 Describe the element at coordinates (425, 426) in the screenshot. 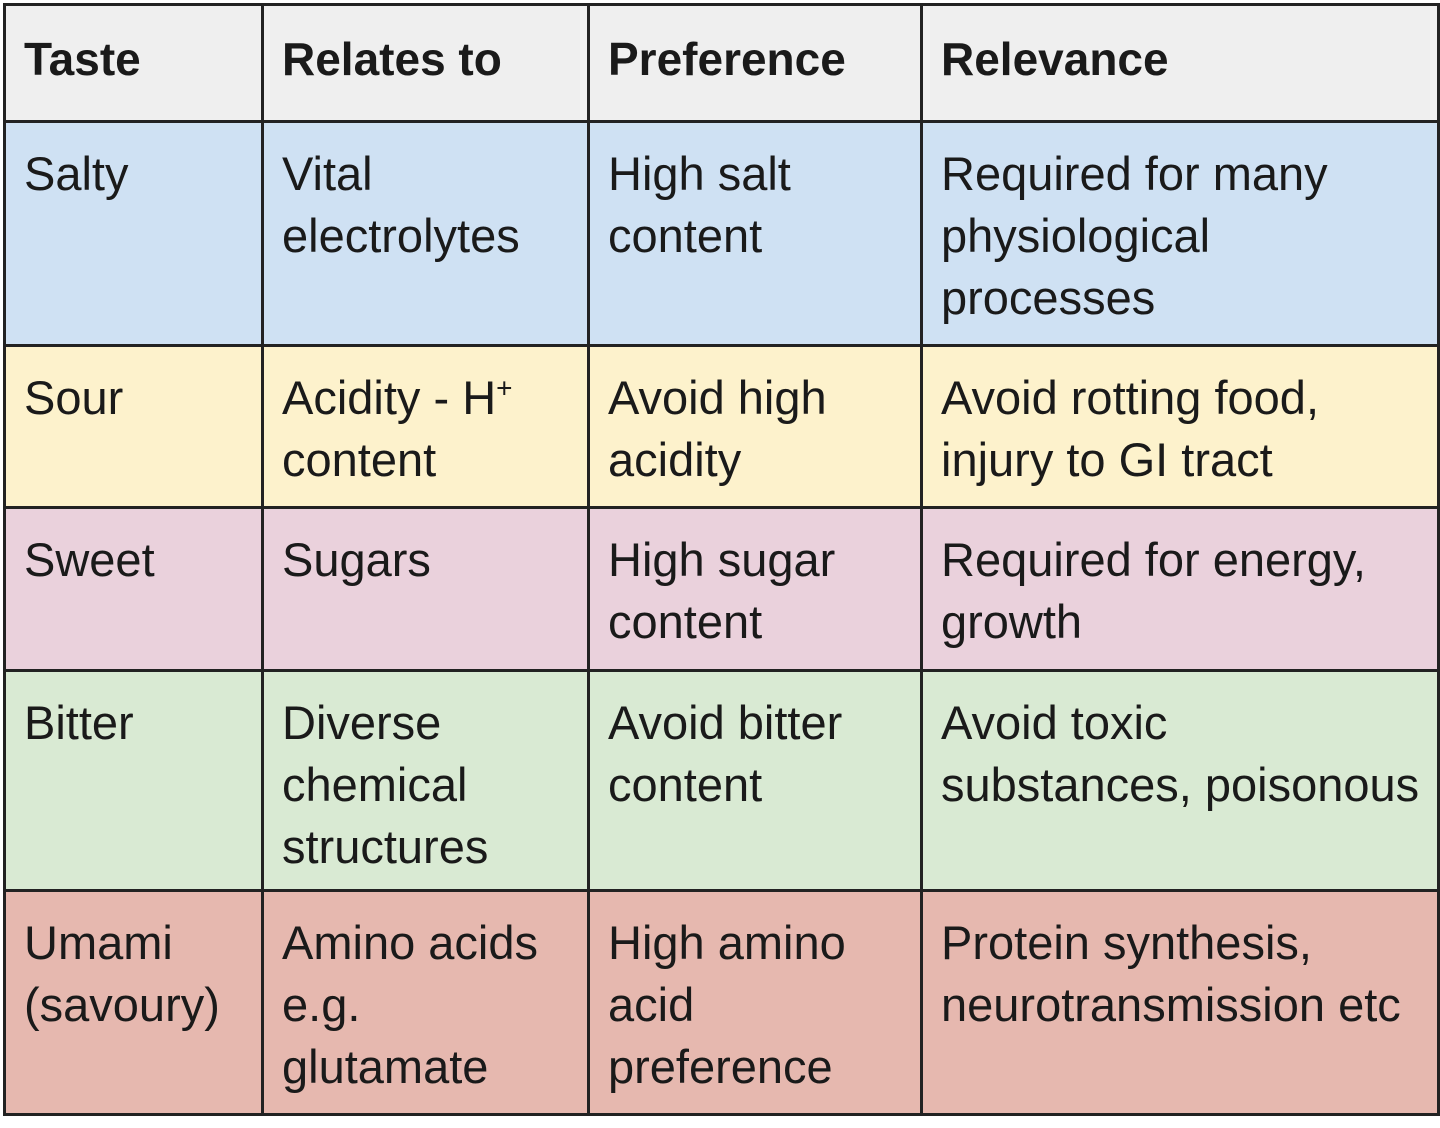

I see `cell-relates-to: Acidity - H+ content` at that location.